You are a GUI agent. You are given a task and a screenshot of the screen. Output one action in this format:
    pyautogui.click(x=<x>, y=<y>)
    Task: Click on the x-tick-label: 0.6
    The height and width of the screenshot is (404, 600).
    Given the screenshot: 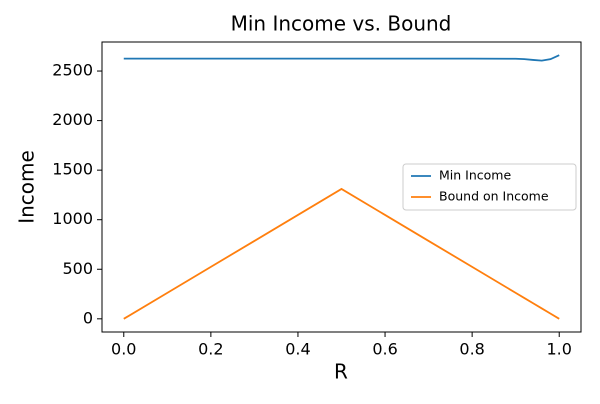 What is the action you would take?
    pyautogui.click(x=384, y=349)
    